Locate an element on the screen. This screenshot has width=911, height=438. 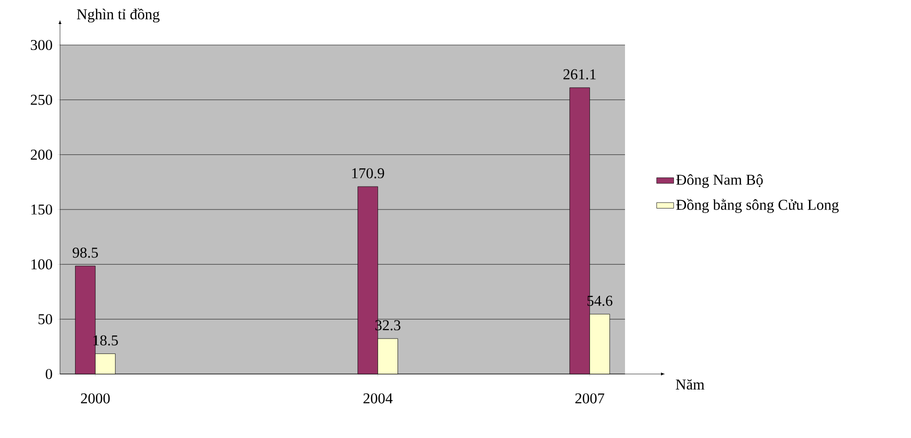
data-label: 261.1 is located at coordinates (579, 74).